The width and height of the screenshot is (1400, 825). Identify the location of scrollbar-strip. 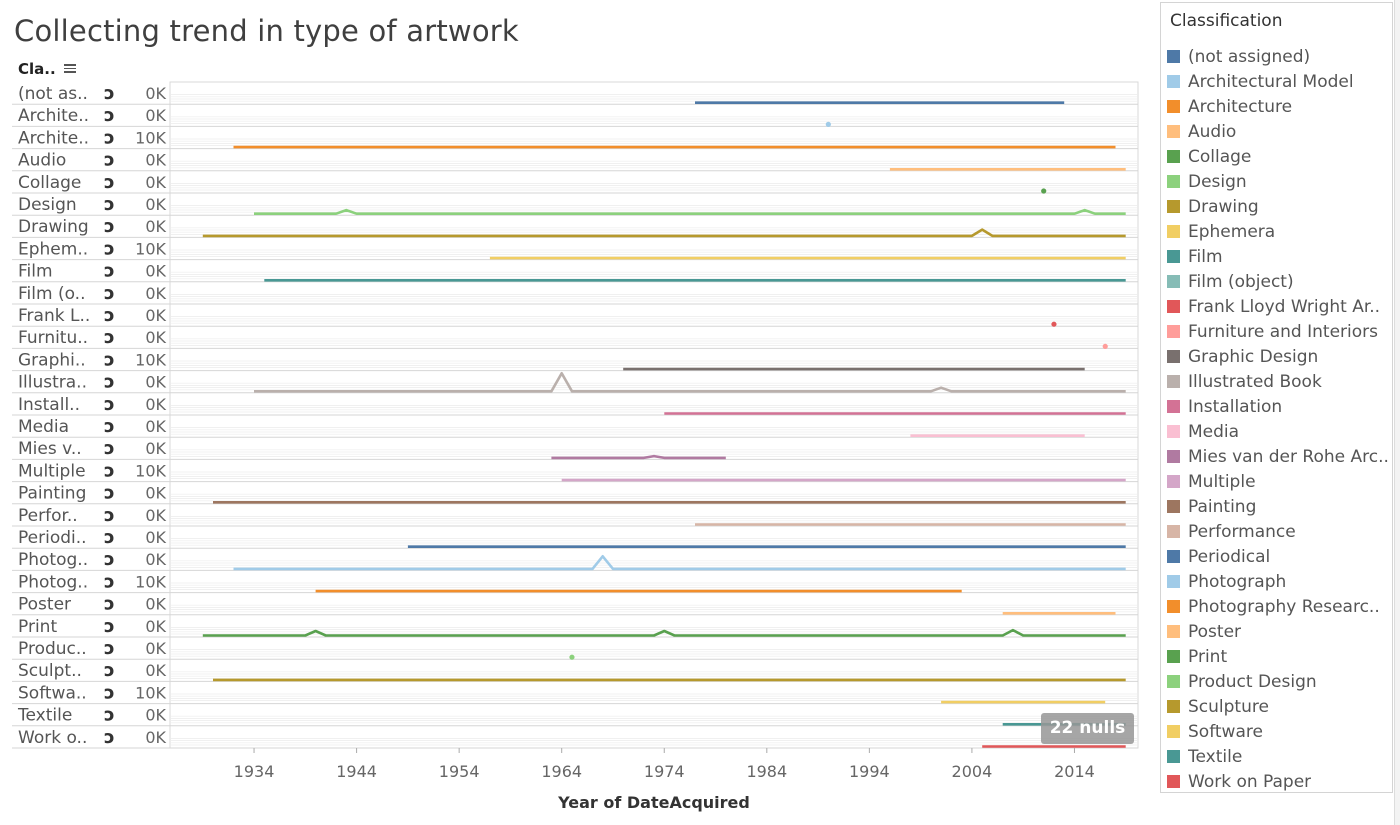
(1397, 412).